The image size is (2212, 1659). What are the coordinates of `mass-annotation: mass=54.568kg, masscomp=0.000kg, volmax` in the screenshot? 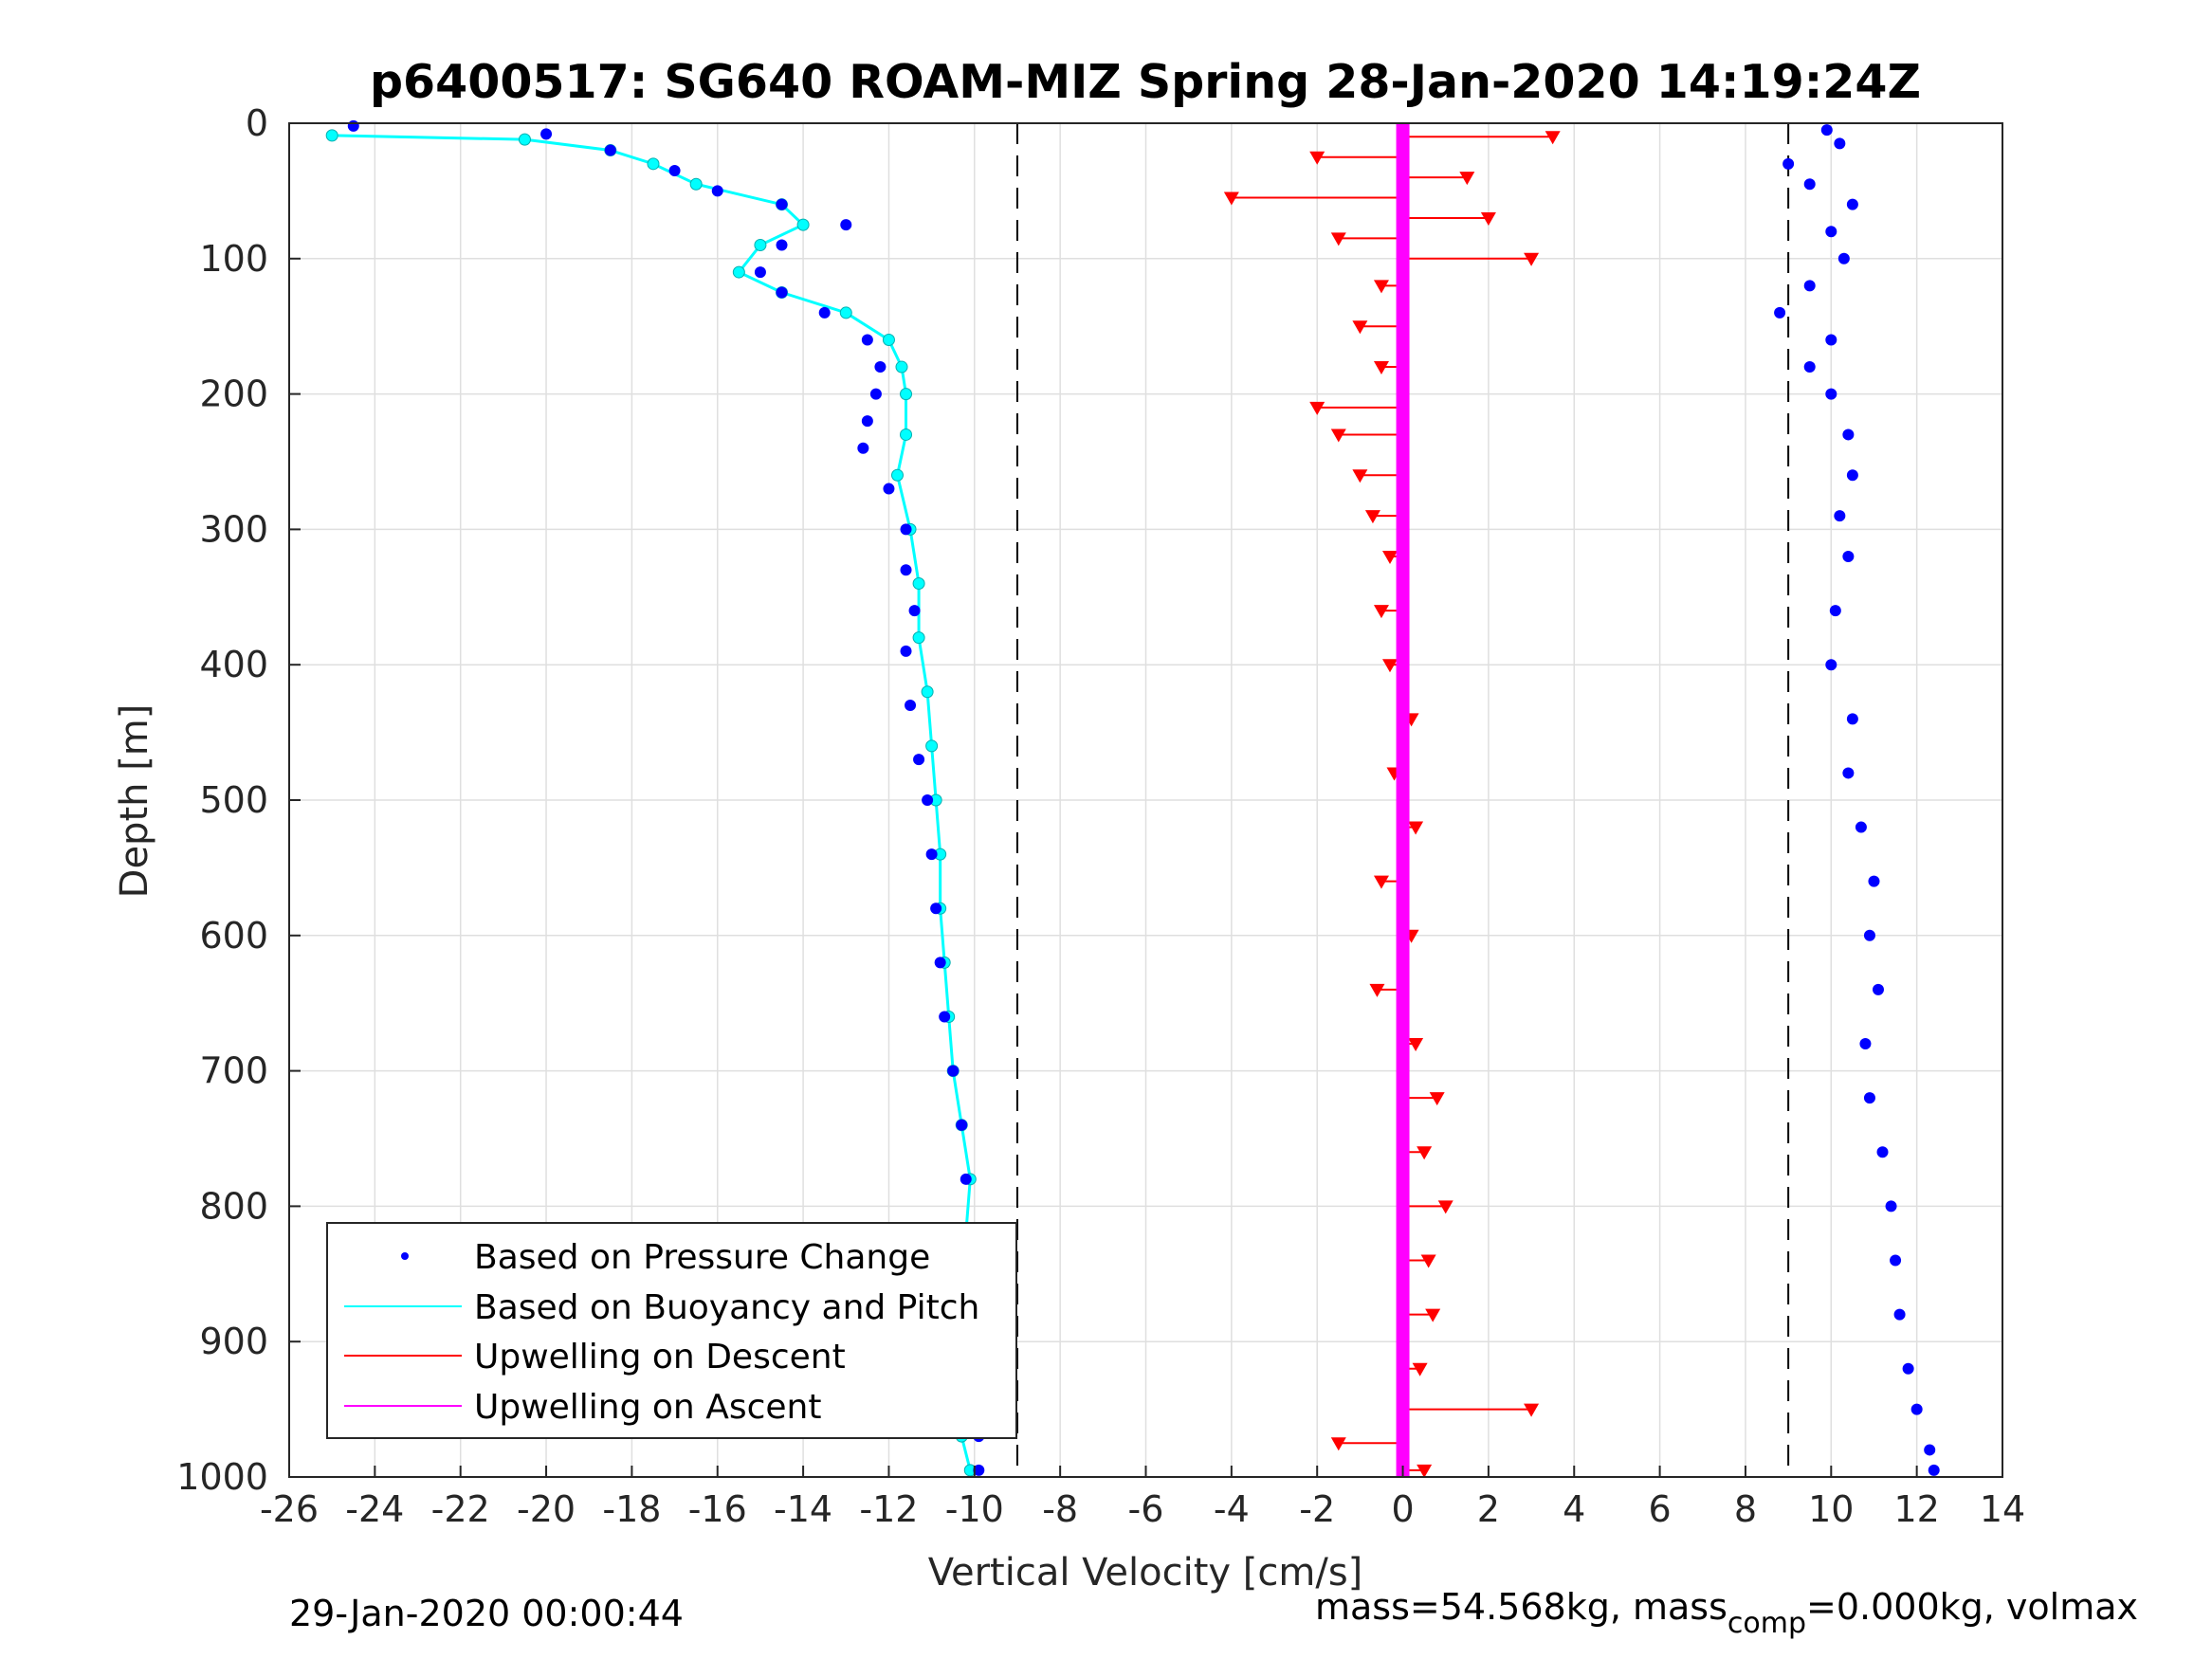 It's located at (1726, 1613).